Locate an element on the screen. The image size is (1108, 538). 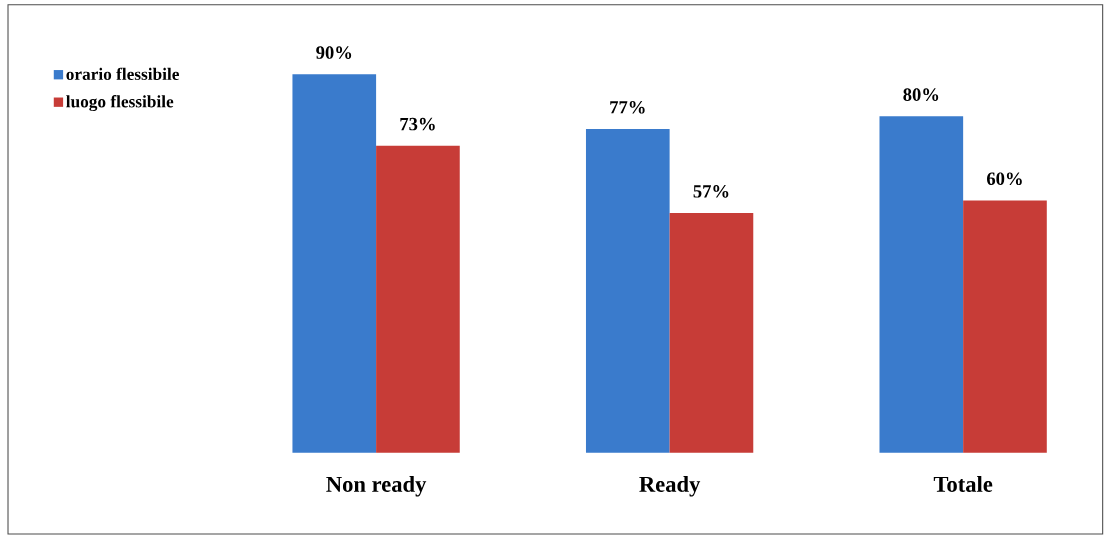
legend-label: luogo flessibile is located at coordinates (120, 103).